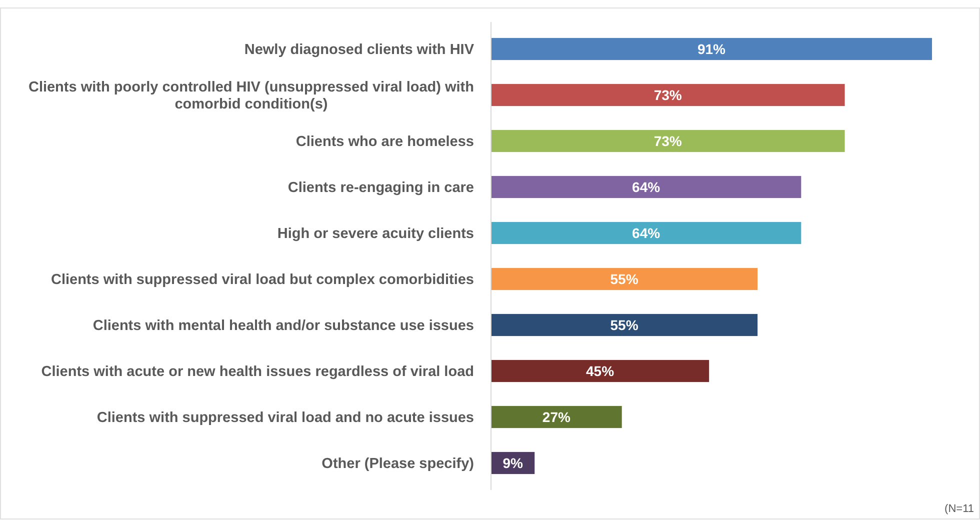 This screenshot has width=980, height=520. What do you see at coordinates (251, 96) in the screenshot?
I see `y-tick-label: Clients with poorly controlled HIV (unsuppressed viral load) with comorbid condition(s)` at bounding box center [251, 96].